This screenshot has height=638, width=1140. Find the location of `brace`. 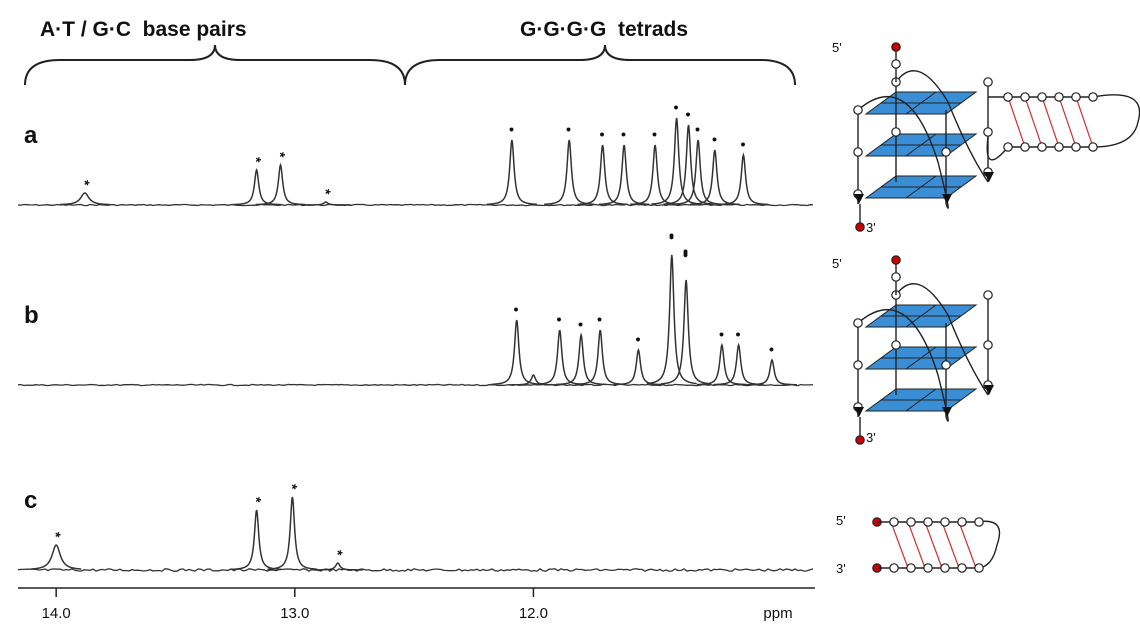

brace is located at coordinates (215, 65).